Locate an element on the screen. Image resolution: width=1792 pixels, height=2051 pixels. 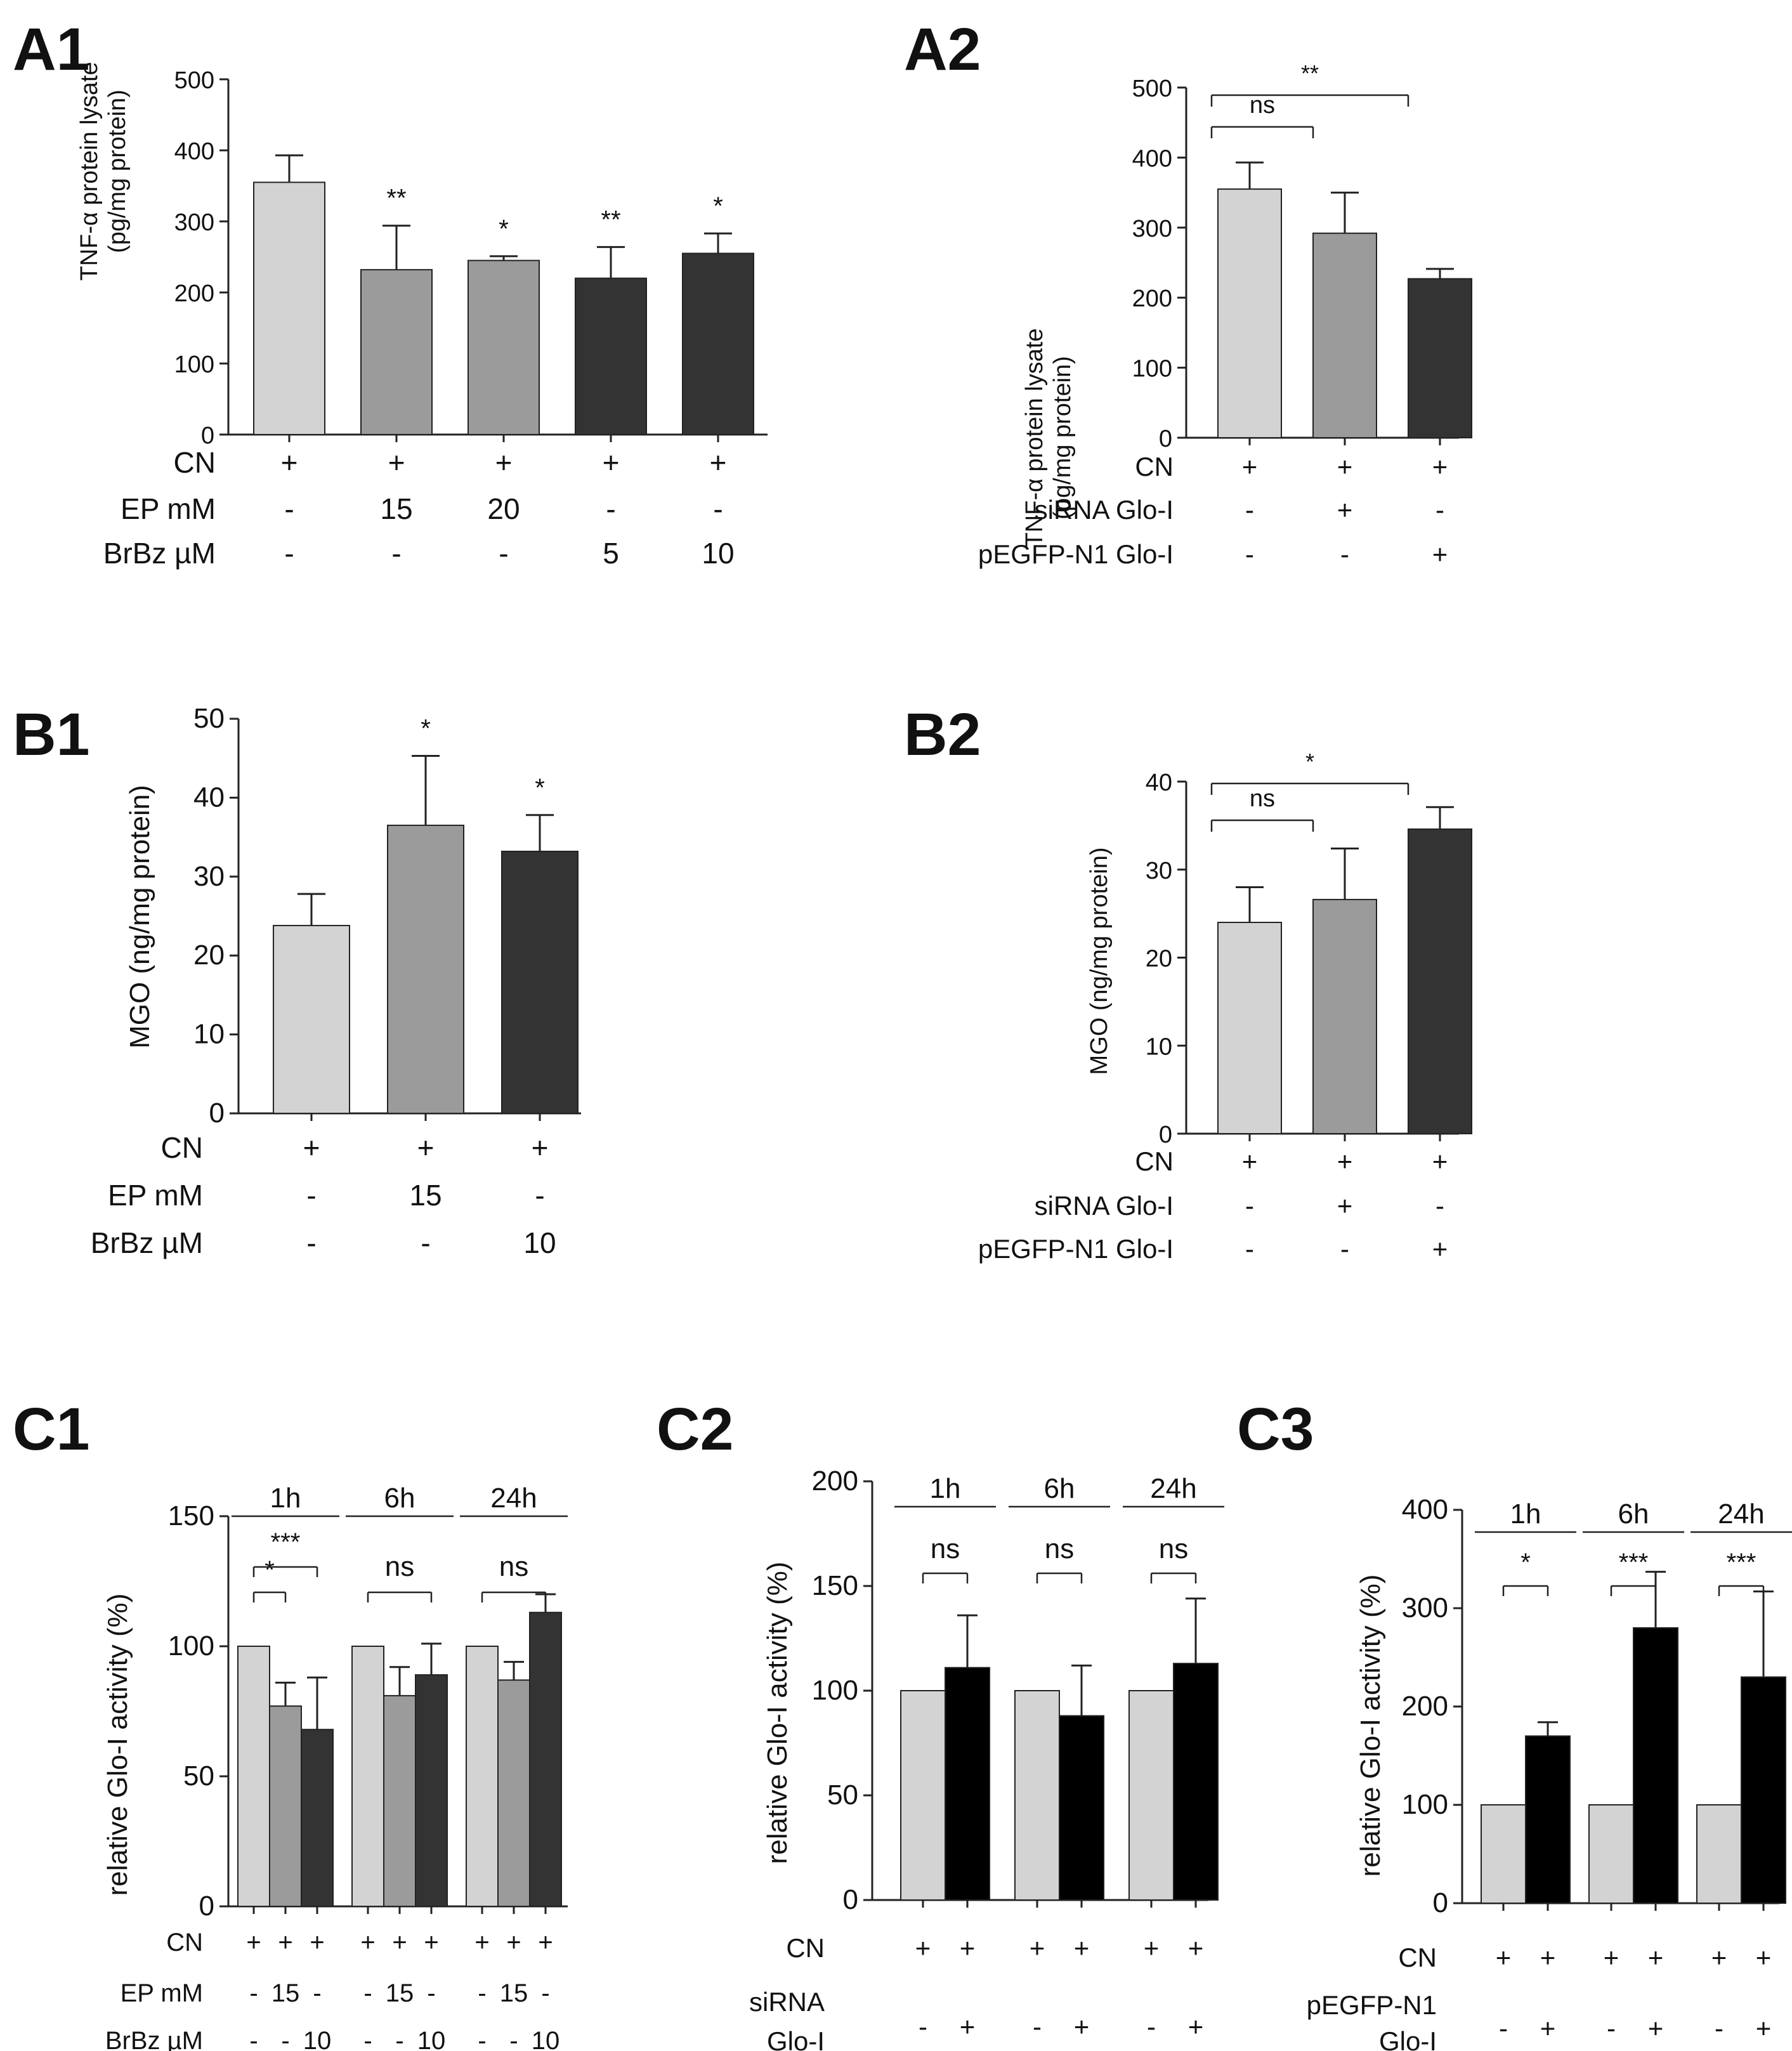
y-tick-label: 300 is located at coordinates (194, 222).